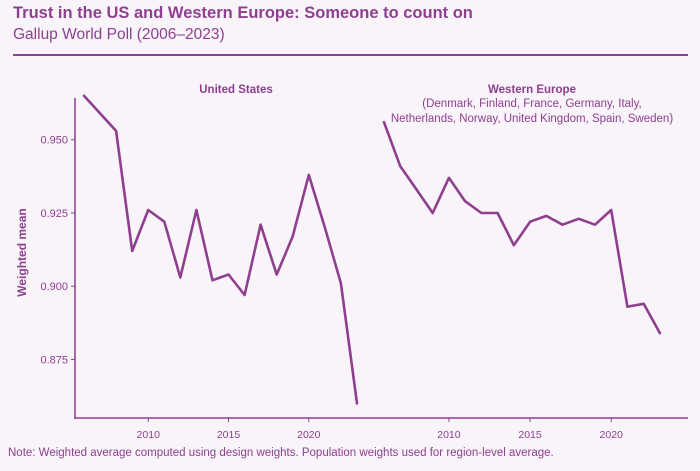 This screenshot has width=700, height=471. What do you see at coordinates (22, 252) in the screenshot?
I see `y-axis-label: Weighted mean` at bounding box center [22, 252].